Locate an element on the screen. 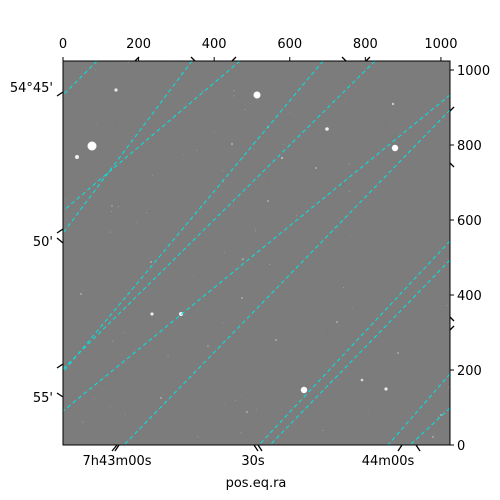 This screenshot has height=500, width=500. ra-axis: 7h43m00s 30s 44m00s is located at coordinates (251, 456).